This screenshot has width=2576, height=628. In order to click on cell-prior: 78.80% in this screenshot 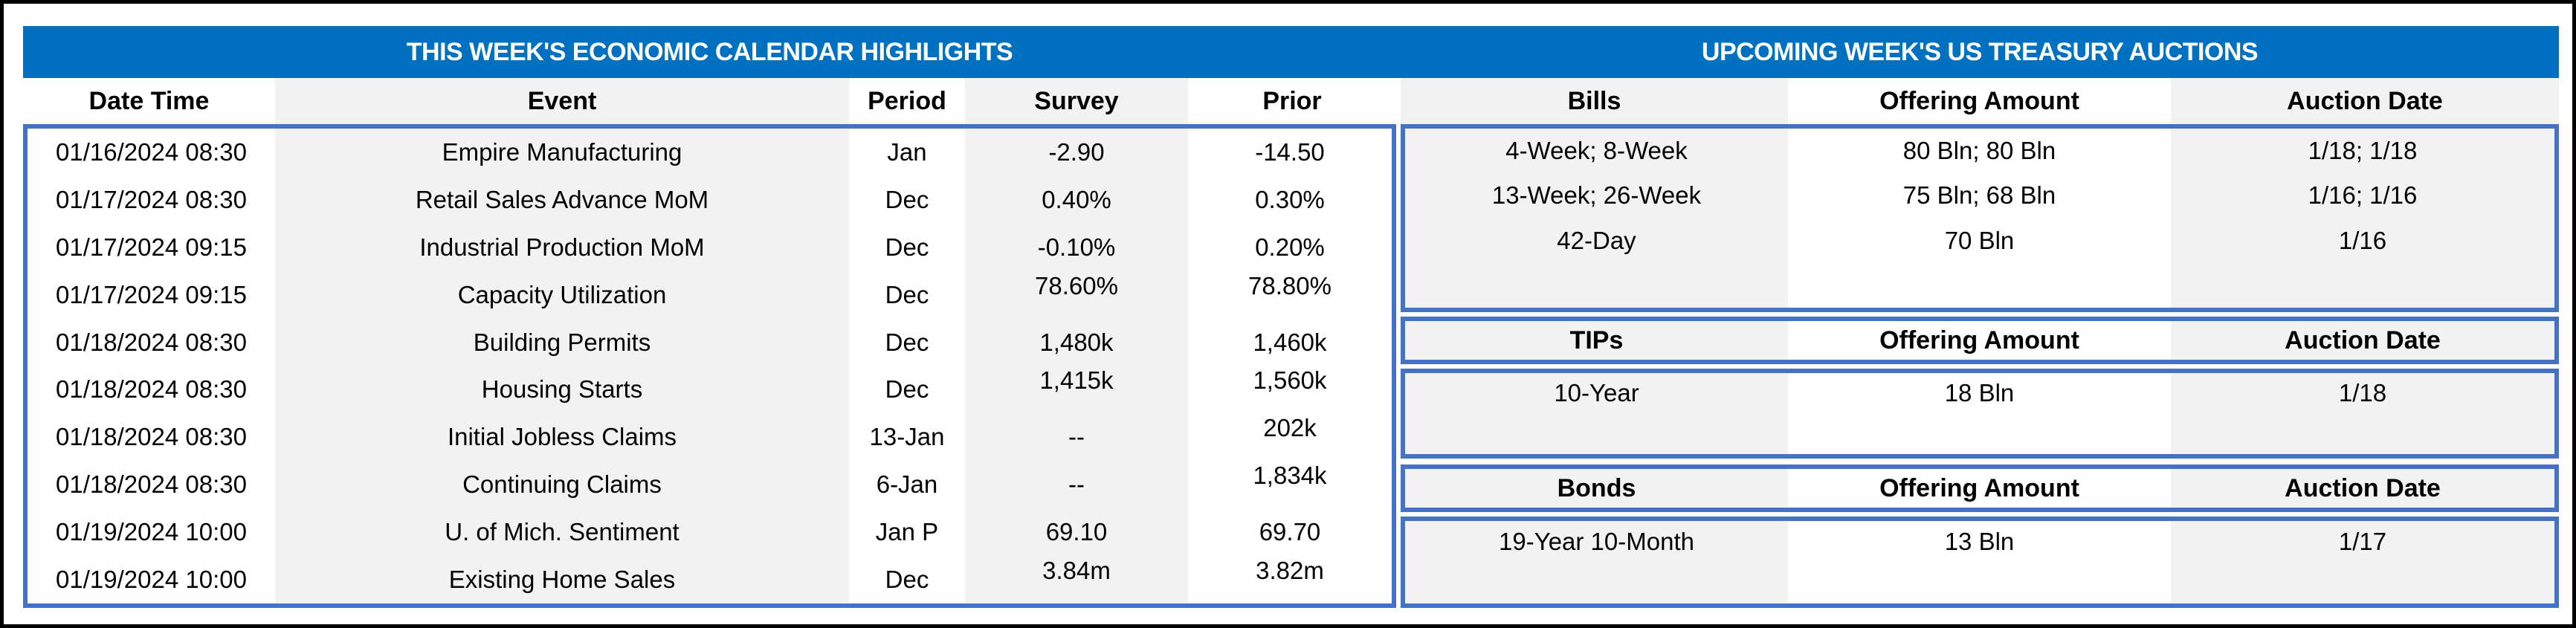, I will do `click(1290, 295)`.